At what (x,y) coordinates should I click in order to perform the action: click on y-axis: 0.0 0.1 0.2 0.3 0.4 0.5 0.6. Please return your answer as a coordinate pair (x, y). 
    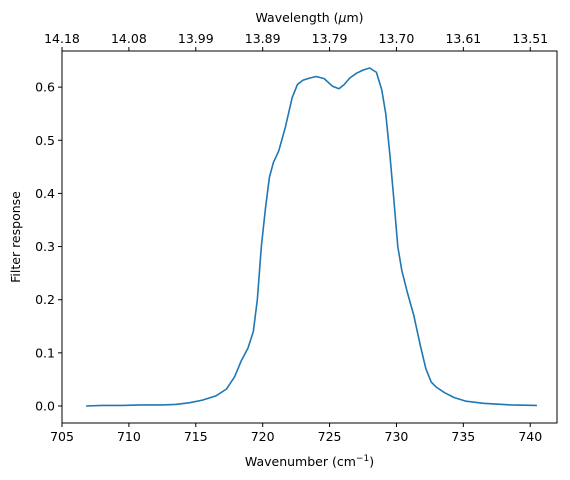
    Looking at the image, I should click on (48, 246).